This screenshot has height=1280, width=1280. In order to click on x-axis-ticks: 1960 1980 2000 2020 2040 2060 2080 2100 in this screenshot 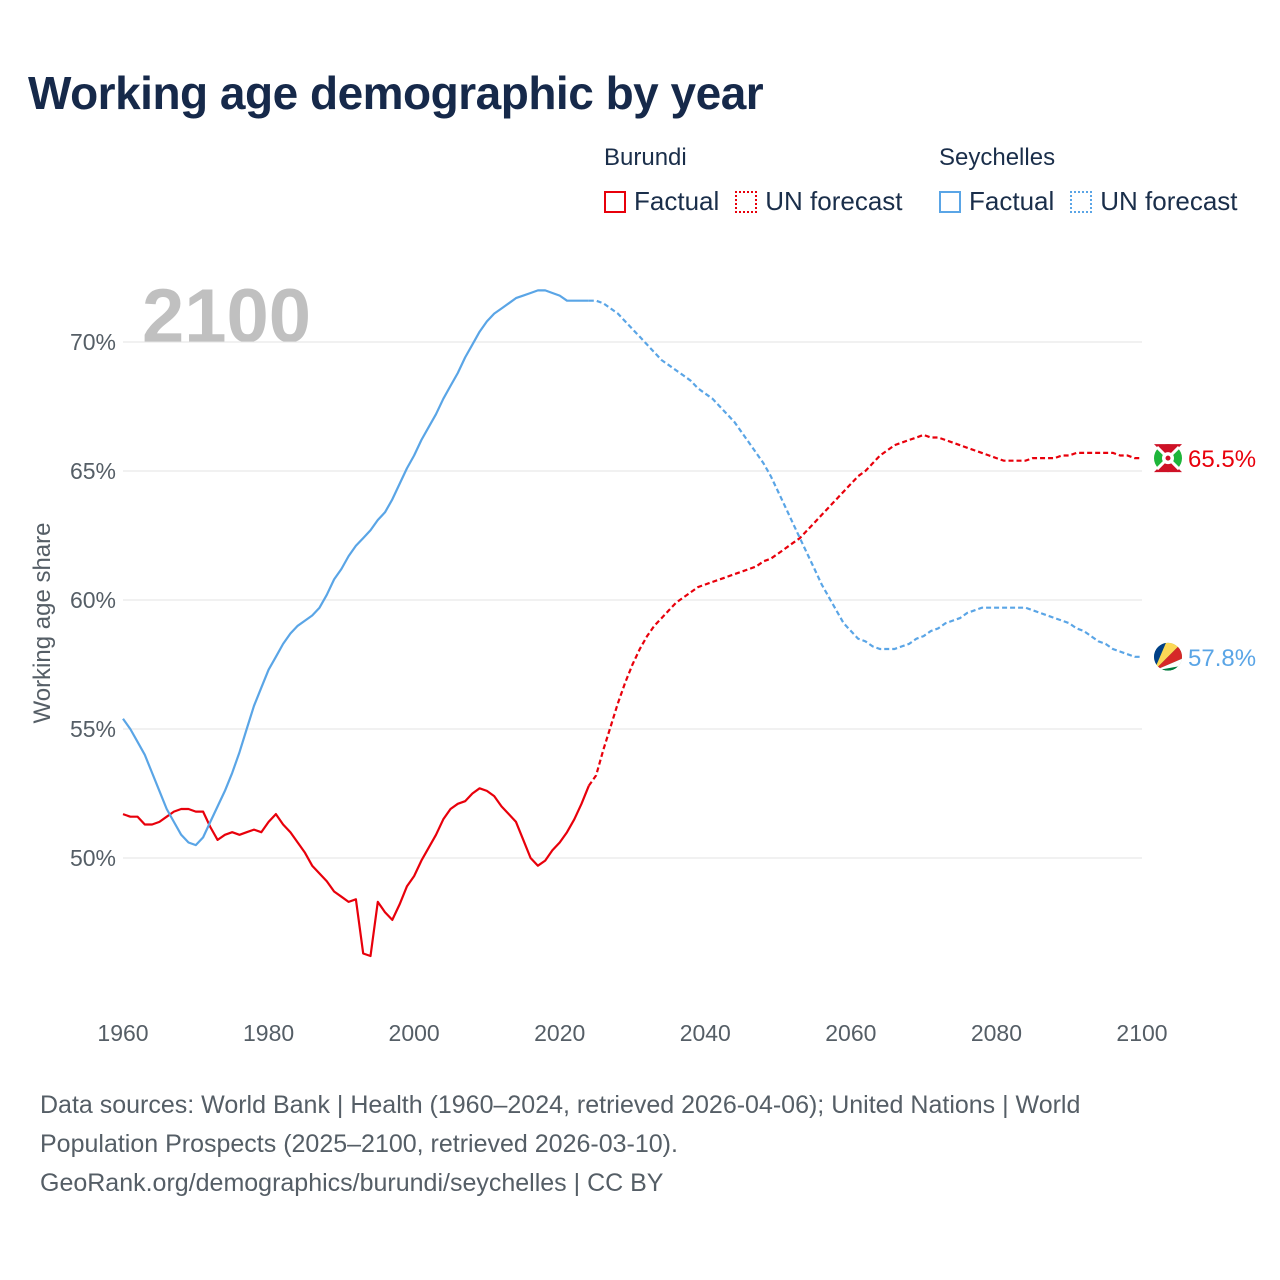, I will do `click(632, 1033)`.